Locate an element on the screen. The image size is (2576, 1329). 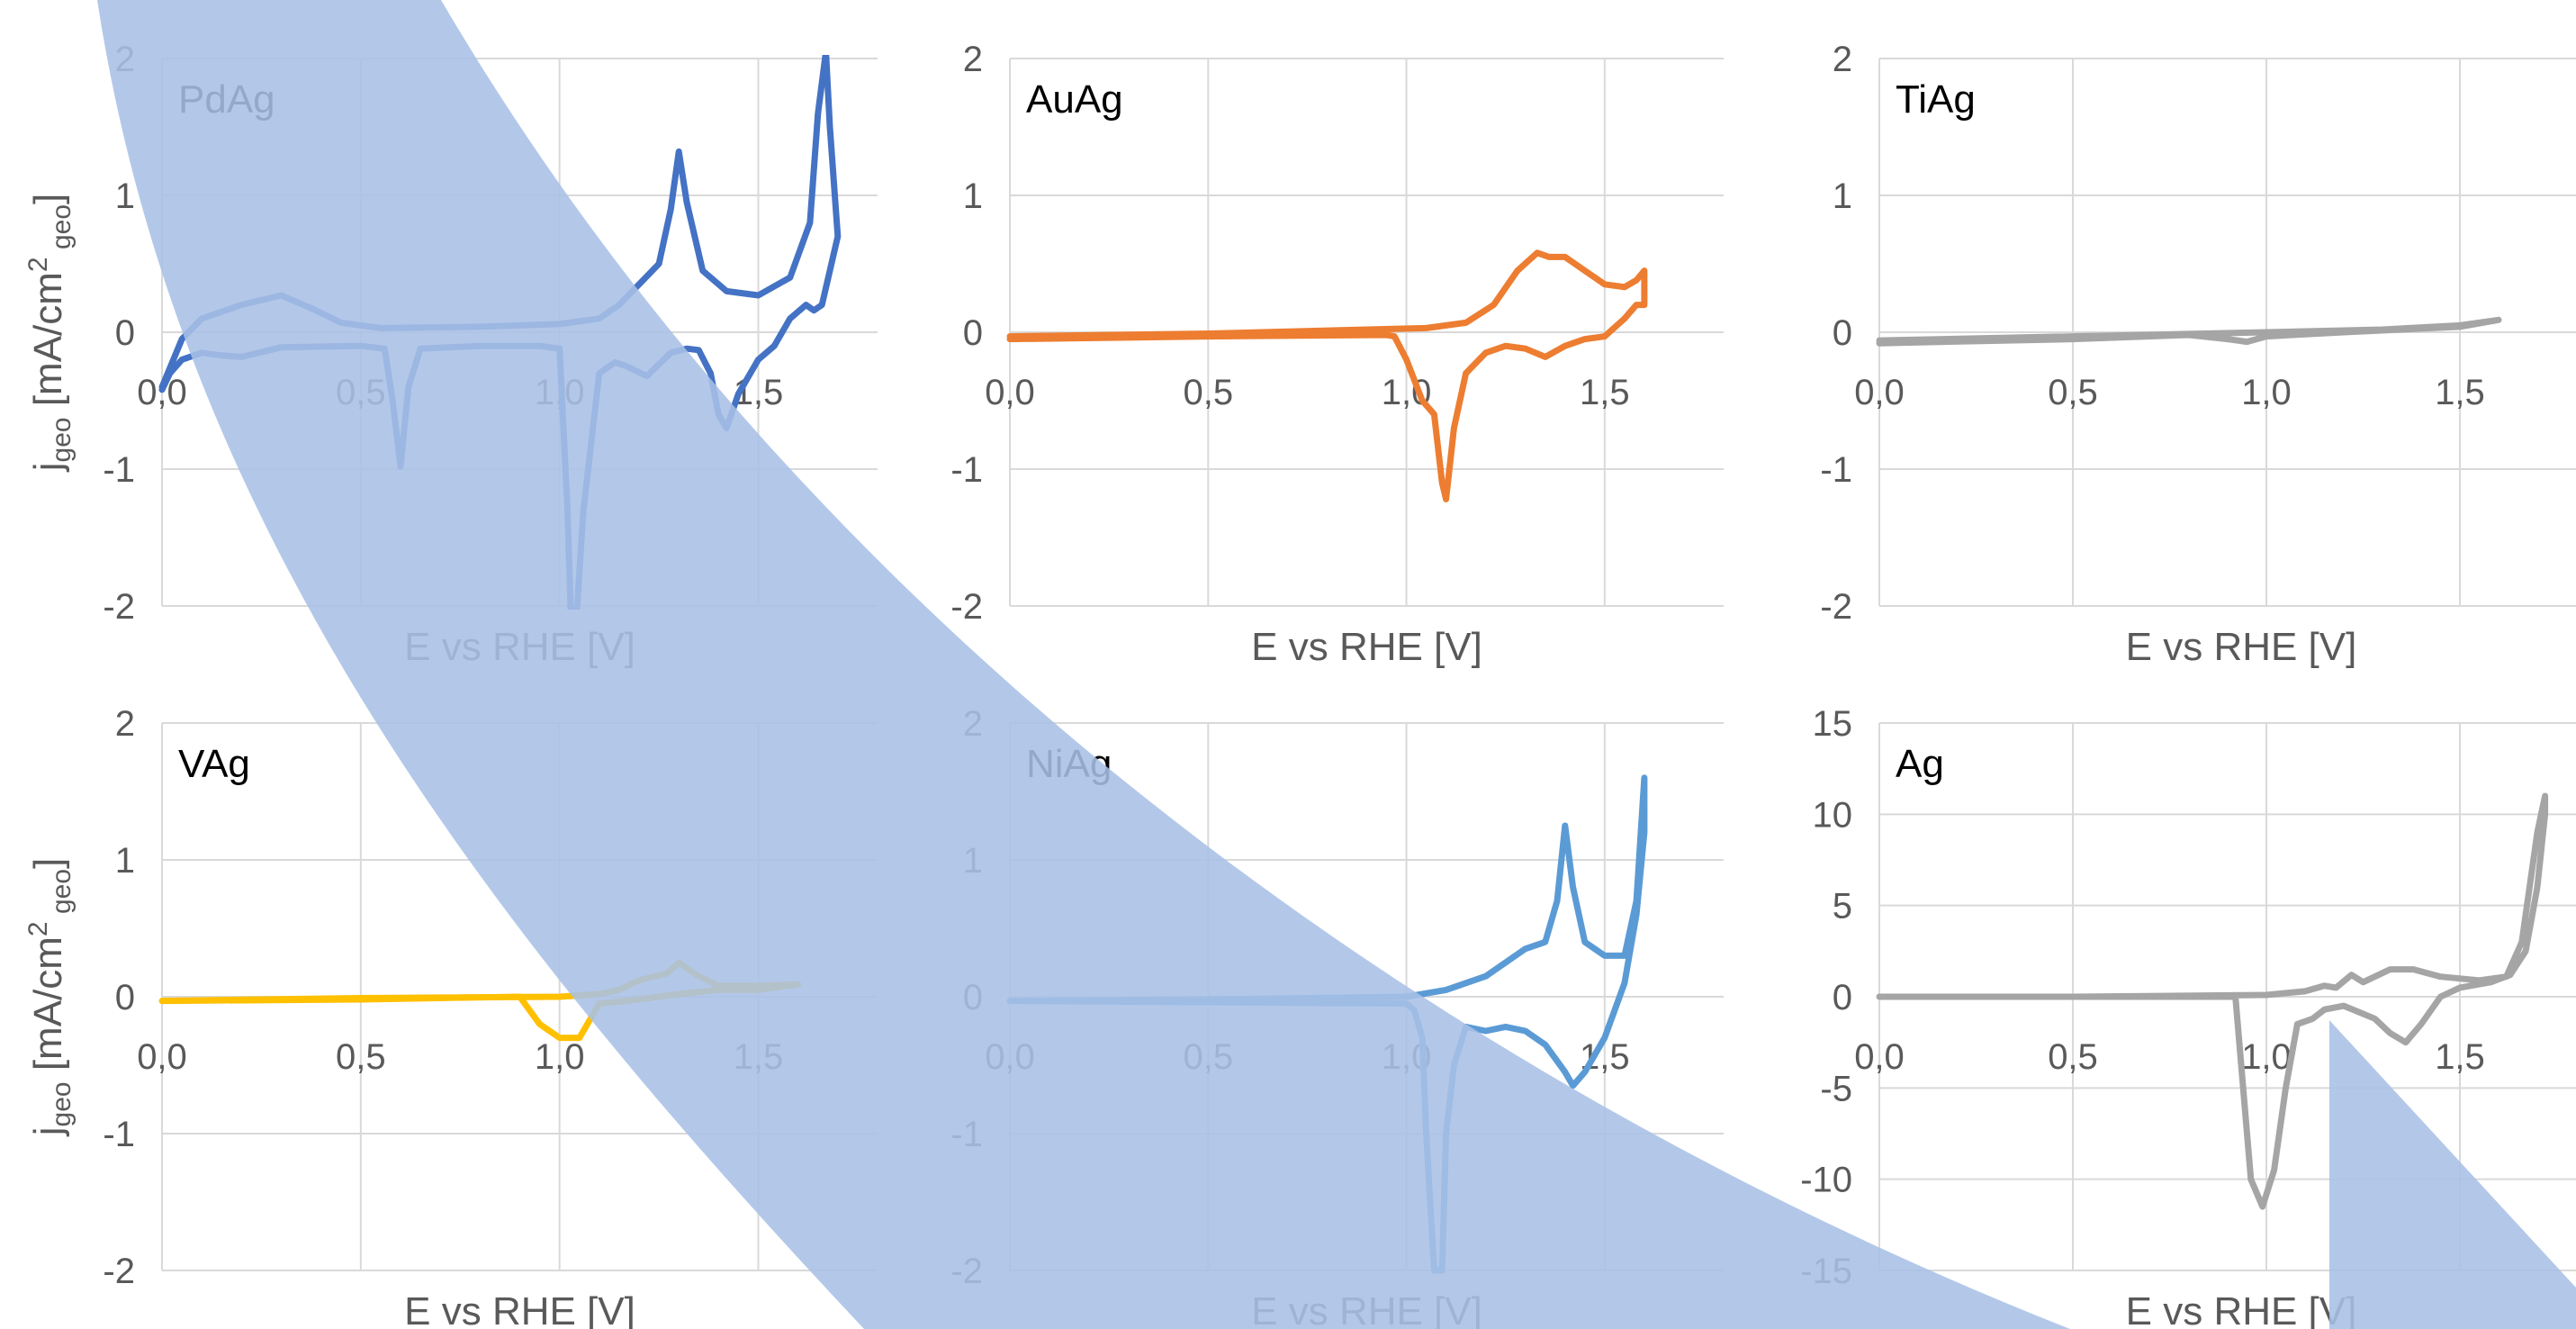
y-tick-label: 15 is located at coordinates (1833, 724).